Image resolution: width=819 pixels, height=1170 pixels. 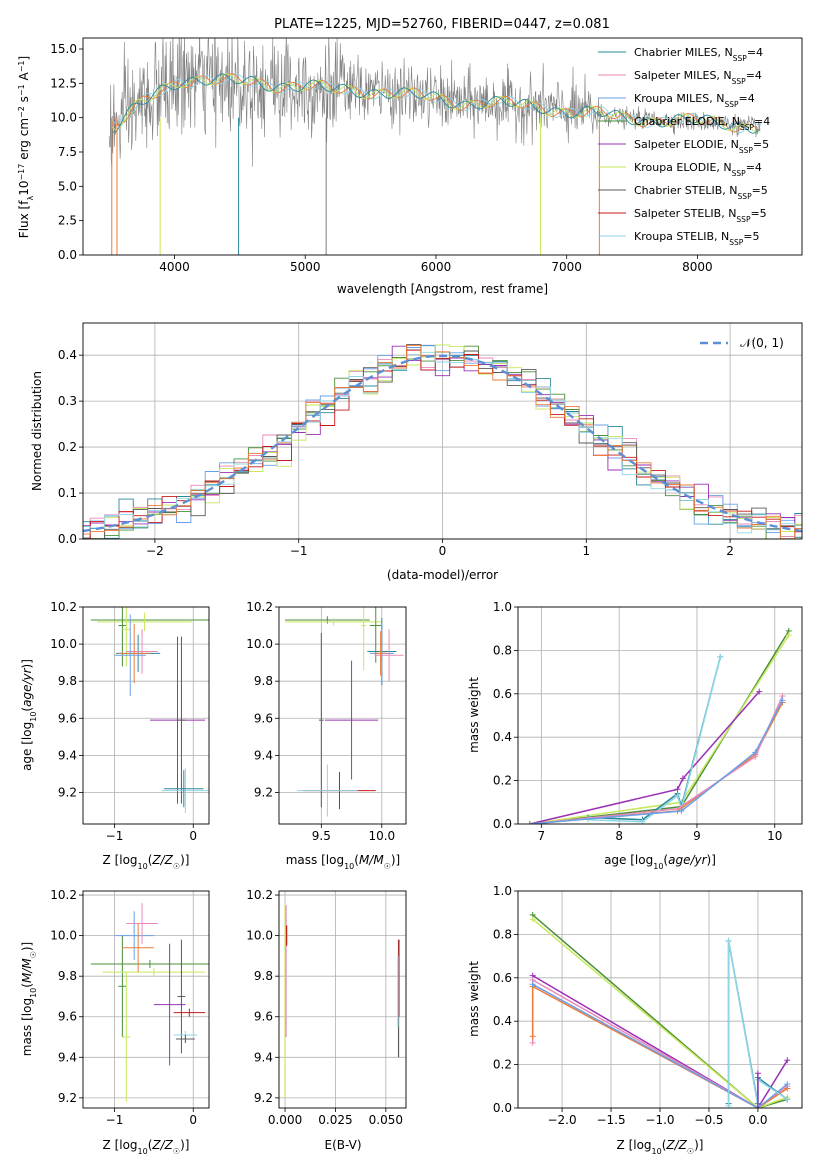 I want to click on legend-entry: Chabrier ELODIE, NSSP=4, so click(x=702, y=123).